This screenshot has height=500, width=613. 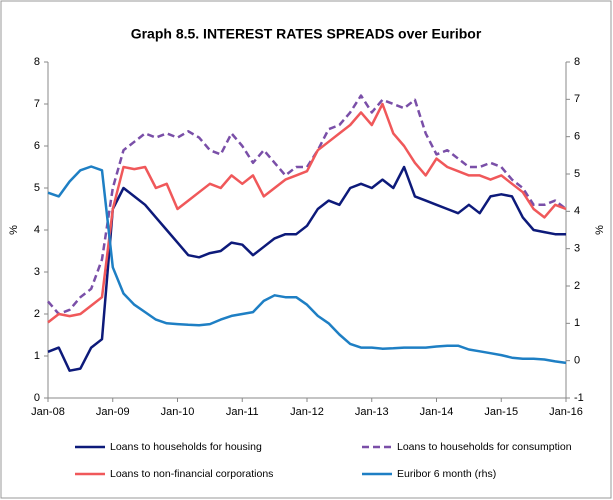 What do you see at coordinates (577, 361) in the screenshot?
I see `y2-tick-label: 0` at bounding box center [577, 361].